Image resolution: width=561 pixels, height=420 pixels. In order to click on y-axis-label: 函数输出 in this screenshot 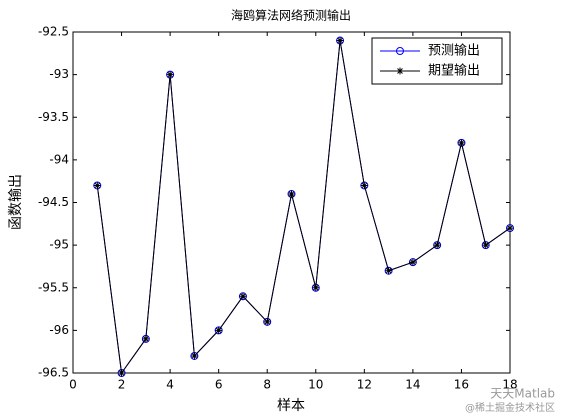, I will do `click(16, 202)`.